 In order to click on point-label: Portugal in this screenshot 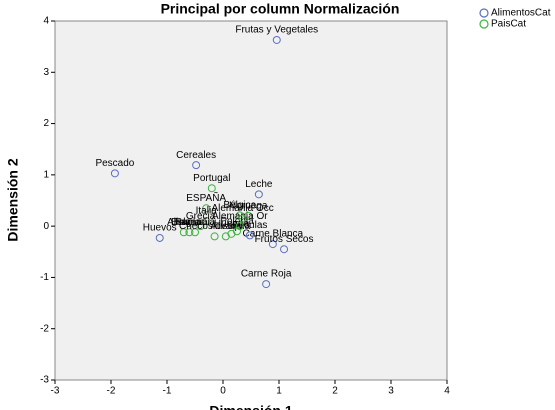, I will do `click(211, 178)`.